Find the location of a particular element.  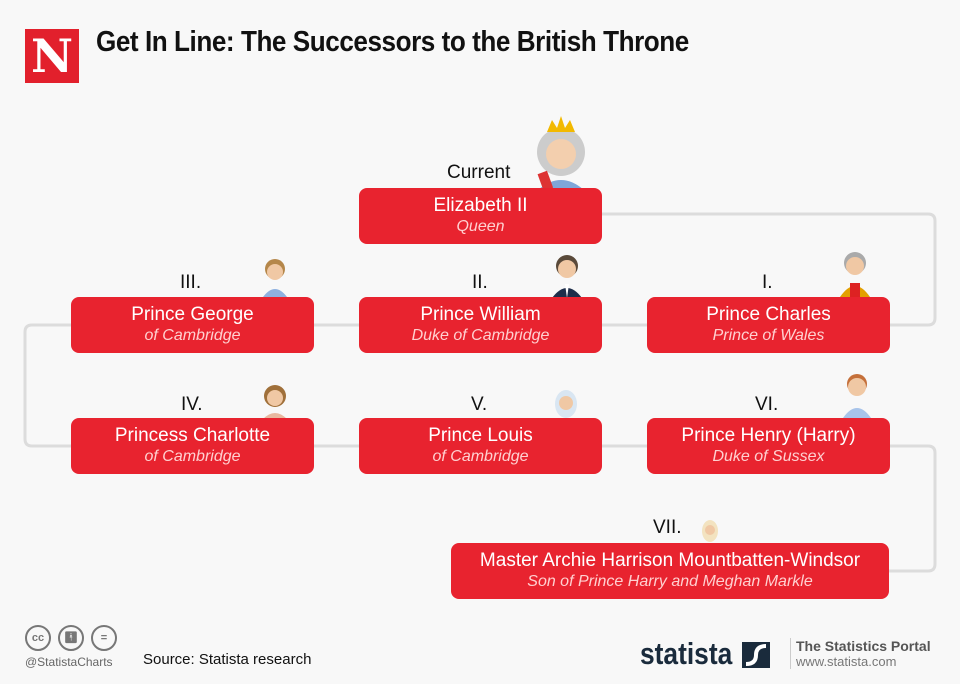

node-subtitle: Duke of Sussex is located at coordinates (768, 456).